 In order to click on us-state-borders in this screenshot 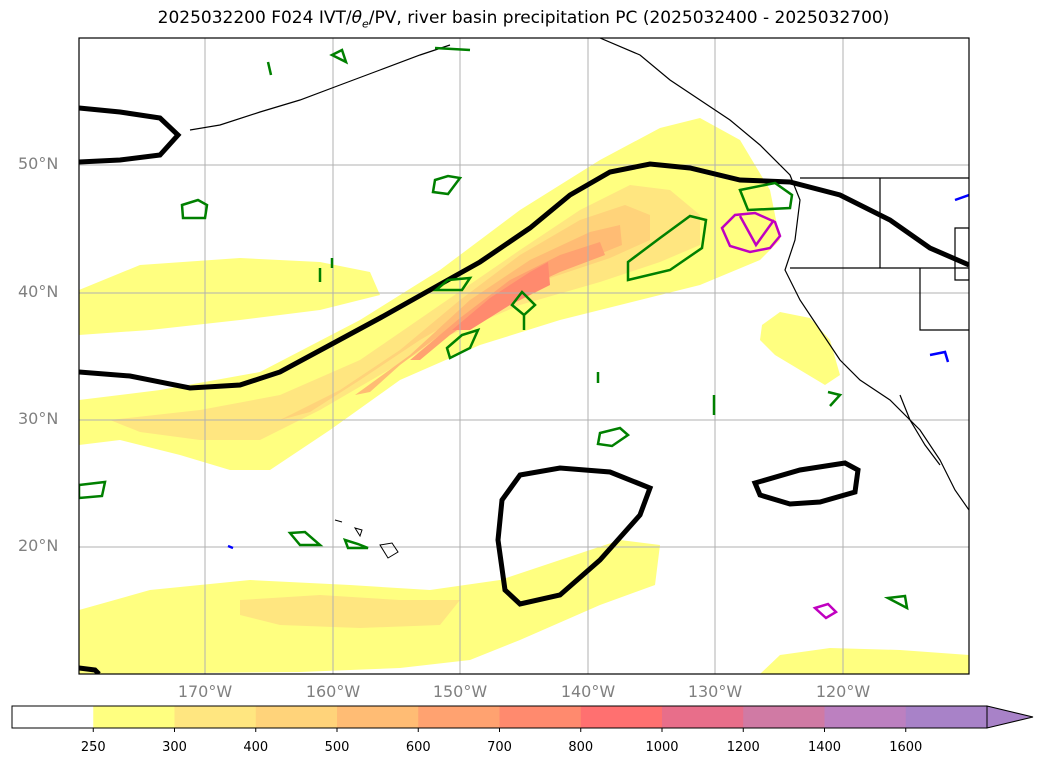, I will do `click(879, 254)`.